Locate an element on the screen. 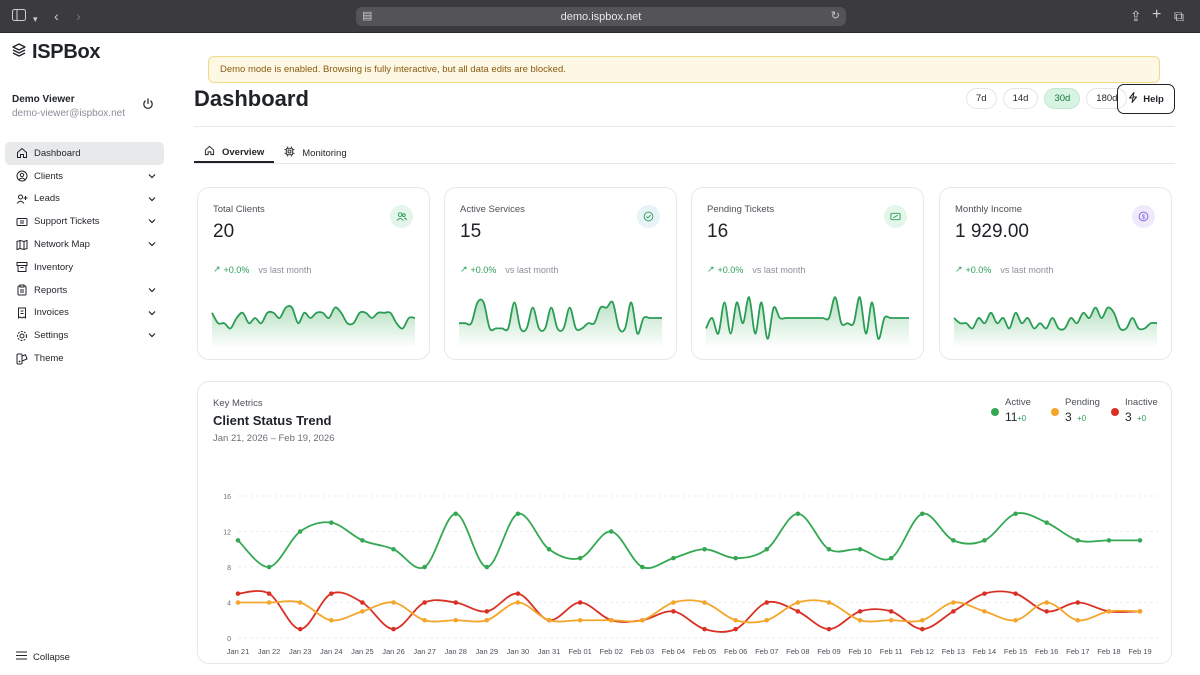 The height and width of the screenshot is (675, 1200). kpi-label: Active Services is located at coordinates (492, 209).